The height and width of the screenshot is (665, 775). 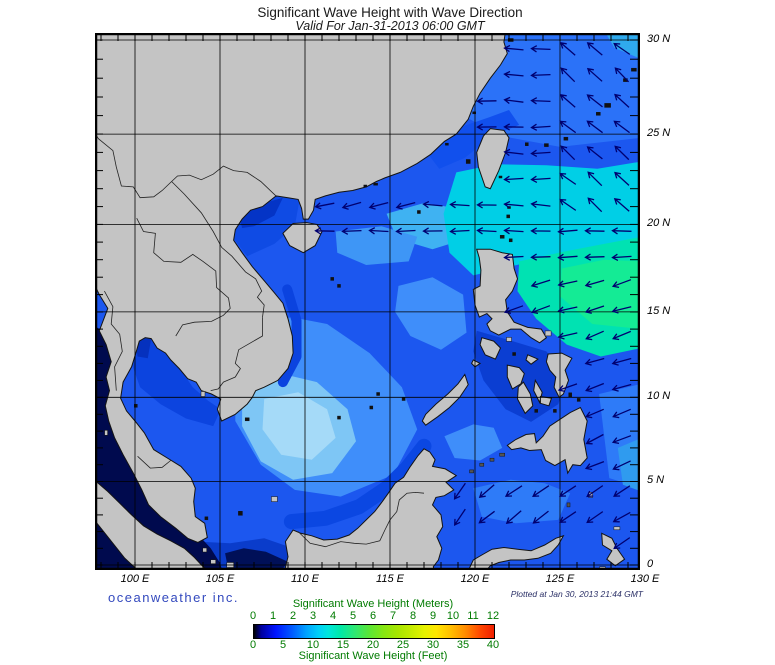 I want to click on lon-label-130: 130 E, so click(x=645, y=579).